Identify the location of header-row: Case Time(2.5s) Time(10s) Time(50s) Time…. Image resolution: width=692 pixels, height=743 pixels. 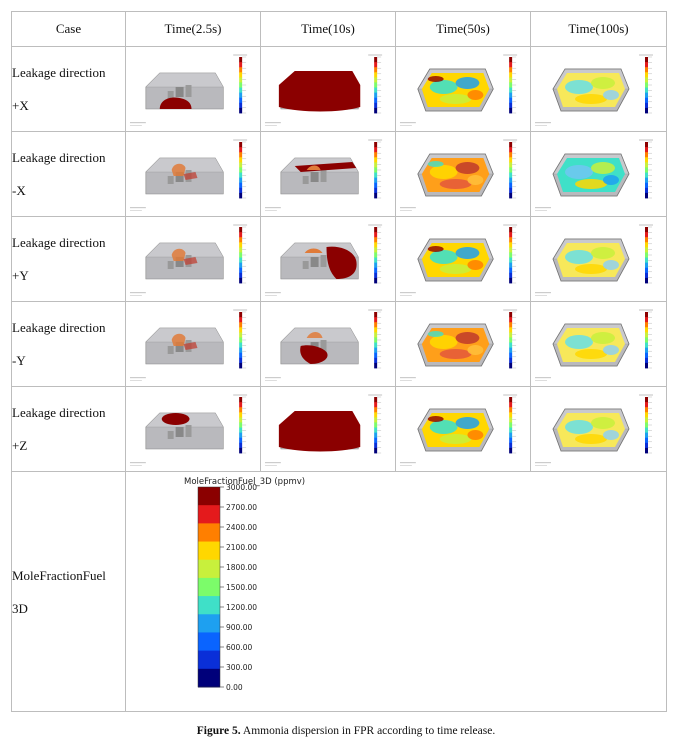
(339, 29).